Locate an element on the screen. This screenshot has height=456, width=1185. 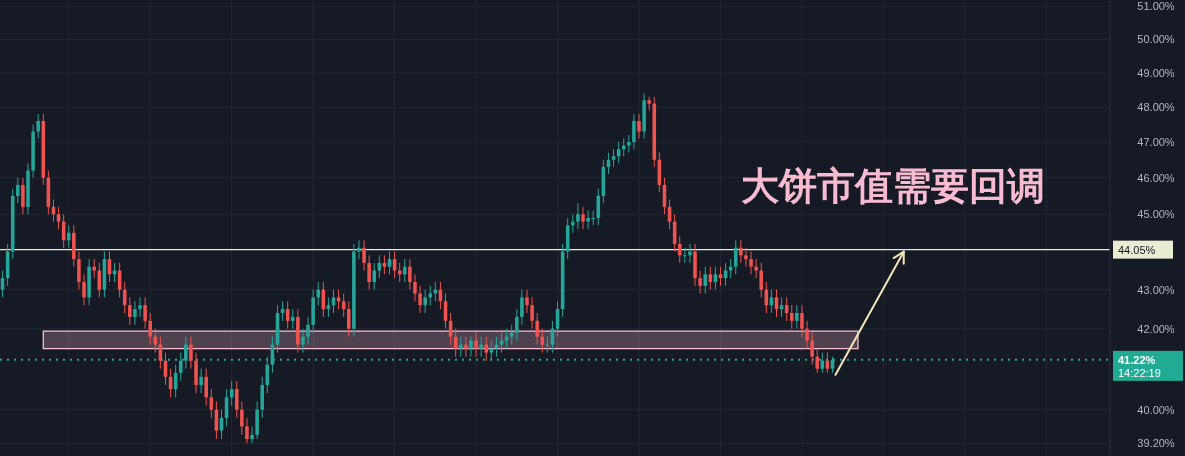
y-tick-label: 40.00% is located at coordinates (1156, 409).